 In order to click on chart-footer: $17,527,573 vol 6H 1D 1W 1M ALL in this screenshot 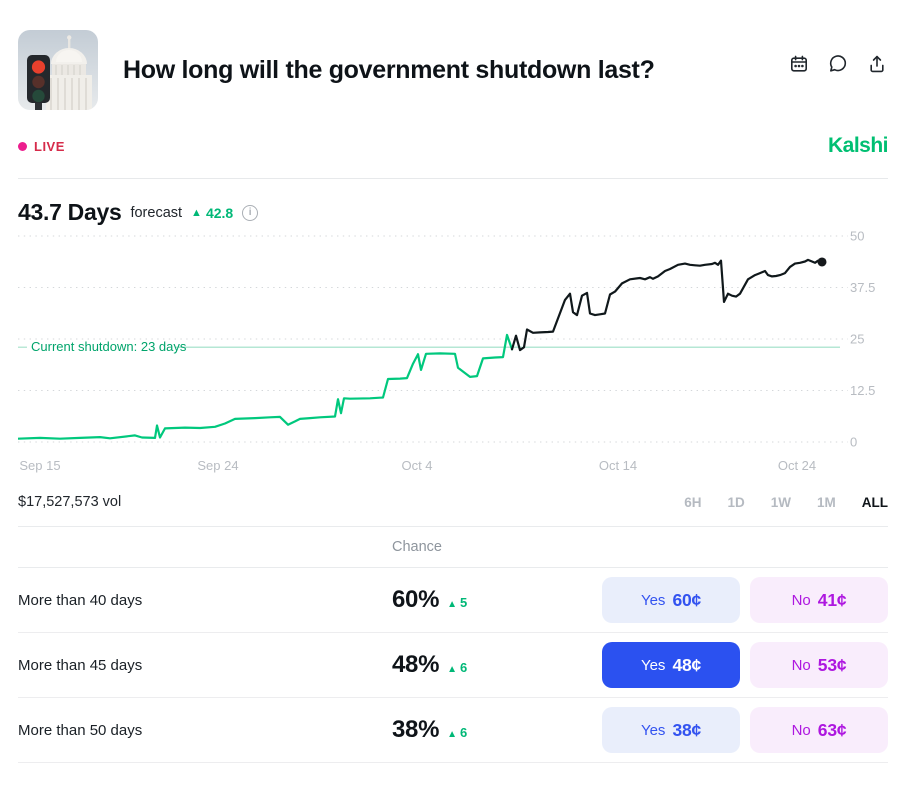, I will do `click(453, 502)`.